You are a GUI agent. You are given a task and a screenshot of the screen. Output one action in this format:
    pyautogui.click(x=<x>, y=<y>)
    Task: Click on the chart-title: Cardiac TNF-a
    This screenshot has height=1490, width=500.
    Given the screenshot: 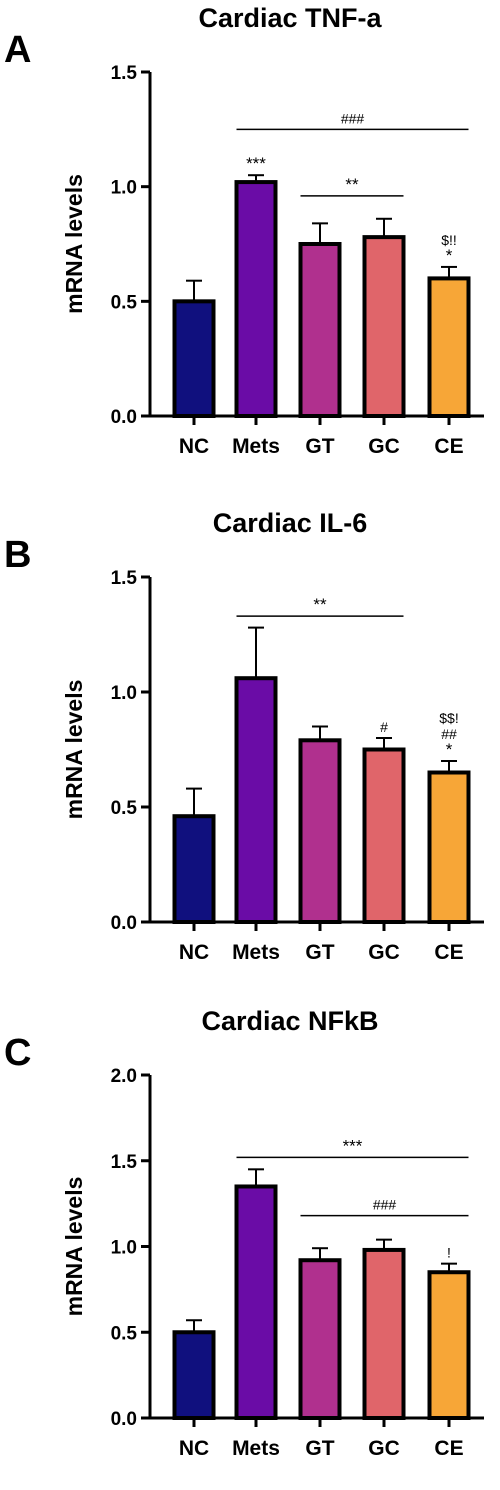 What is the action you would take?
    pyautogui.click(x=290, y=18)
    